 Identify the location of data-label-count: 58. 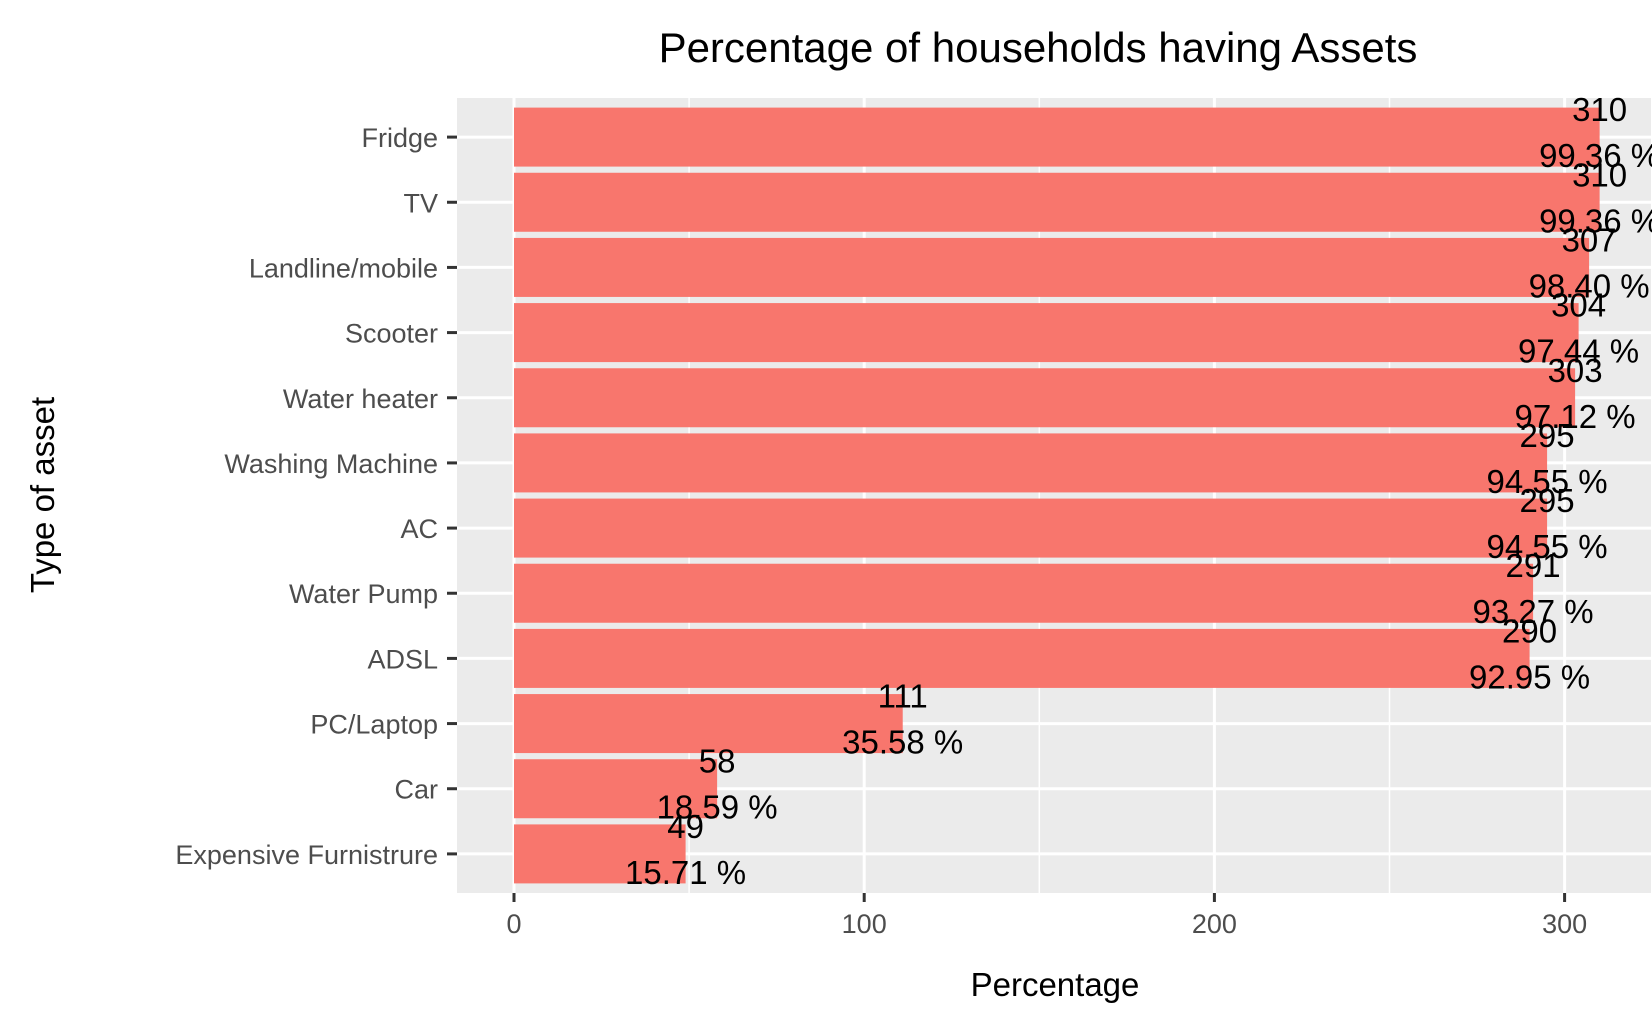
(717, 761).